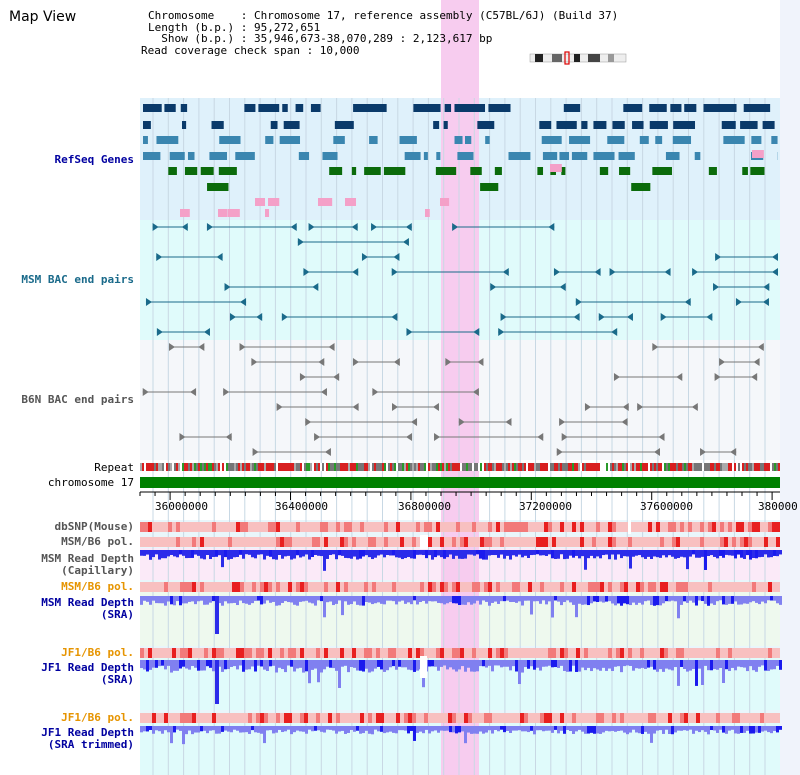 The height and width of the screenshot is (775, 800). I want to click on chromosome-ideogram, so click(578, 58).